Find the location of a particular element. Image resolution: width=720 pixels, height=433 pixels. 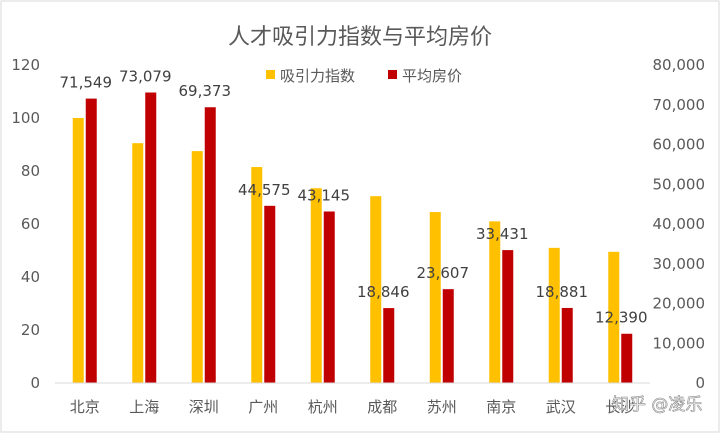

x-category-label: 苏州 is located at coordinates (442, 407).